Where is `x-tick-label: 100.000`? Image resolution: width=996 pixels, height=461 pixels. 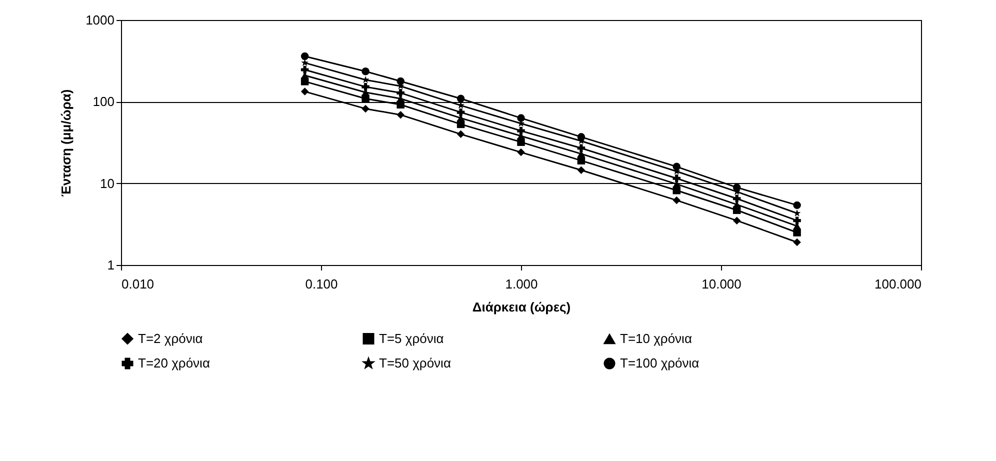 x-tick-label: 100.000 is located at coordinates (898, 284).